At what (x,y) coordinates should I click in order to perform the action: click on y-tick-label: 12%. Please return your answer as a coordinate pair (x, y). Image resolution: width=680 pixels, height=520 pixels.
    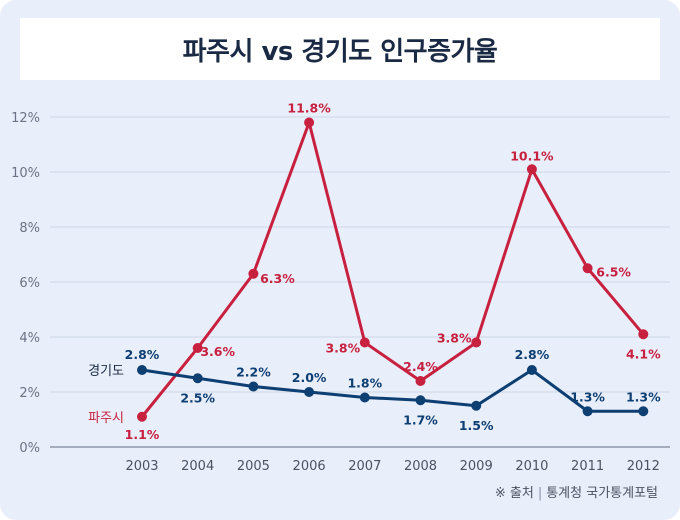
    Looking at the image, I should click on (25, 118).